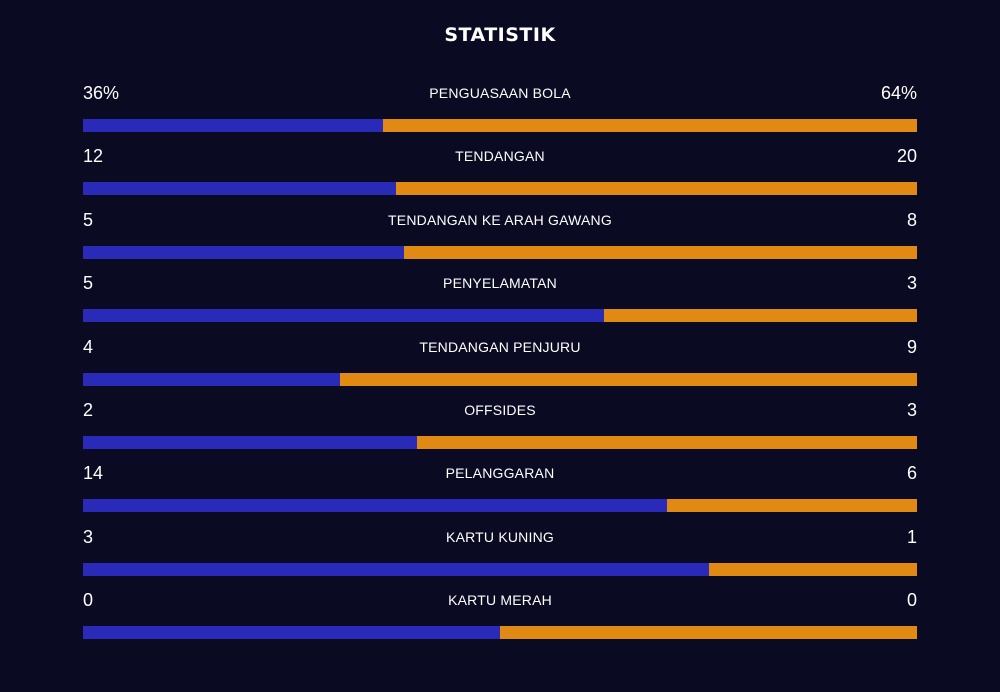 This screenshot has width=1000, height=692. Describe the element at coordinates (500, 409) in the screenshot. I see `stat-label: OFFSIDES` at that location.